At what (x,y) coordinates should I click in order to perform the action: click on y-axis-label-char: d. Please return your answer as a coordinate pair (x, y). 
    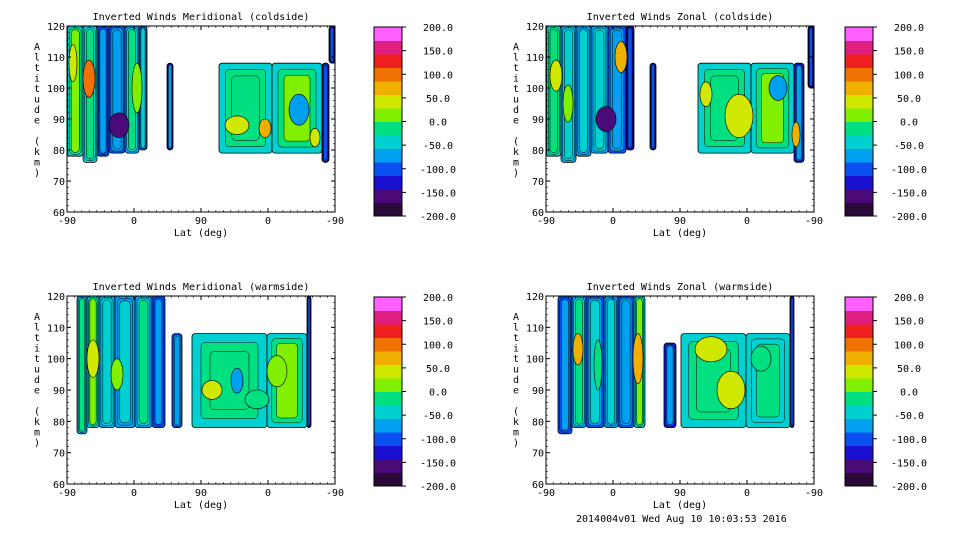
    Looking at the image, I should click on (37, 380).